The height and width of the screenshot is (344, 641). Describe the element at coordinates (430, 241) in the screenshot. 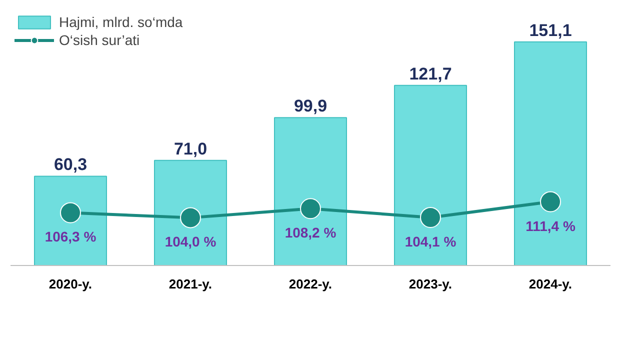

I see `data-label: 104,1 %` at that location.